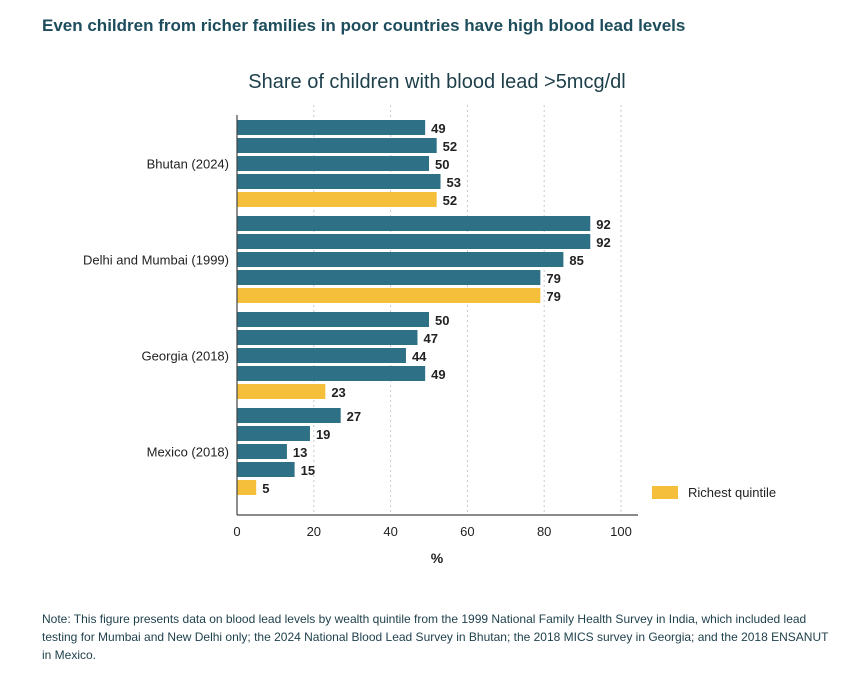 The height and width of the screenshot is (678, 850). I want to click on x-tick-label: 80, so click(544, 531).